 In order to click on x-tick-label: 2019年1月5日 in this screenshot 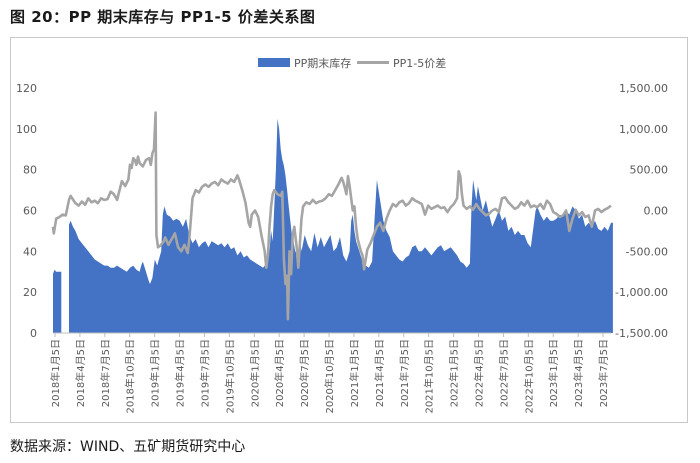, I will do `click(155, 373)`.